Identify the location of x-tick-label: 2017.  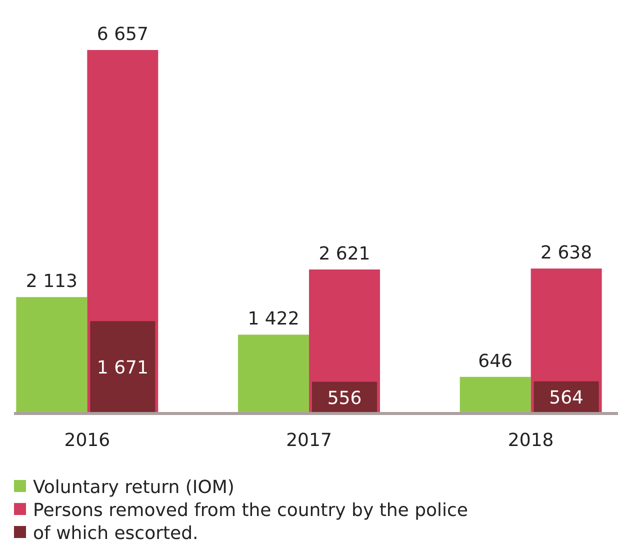
(309, 440).